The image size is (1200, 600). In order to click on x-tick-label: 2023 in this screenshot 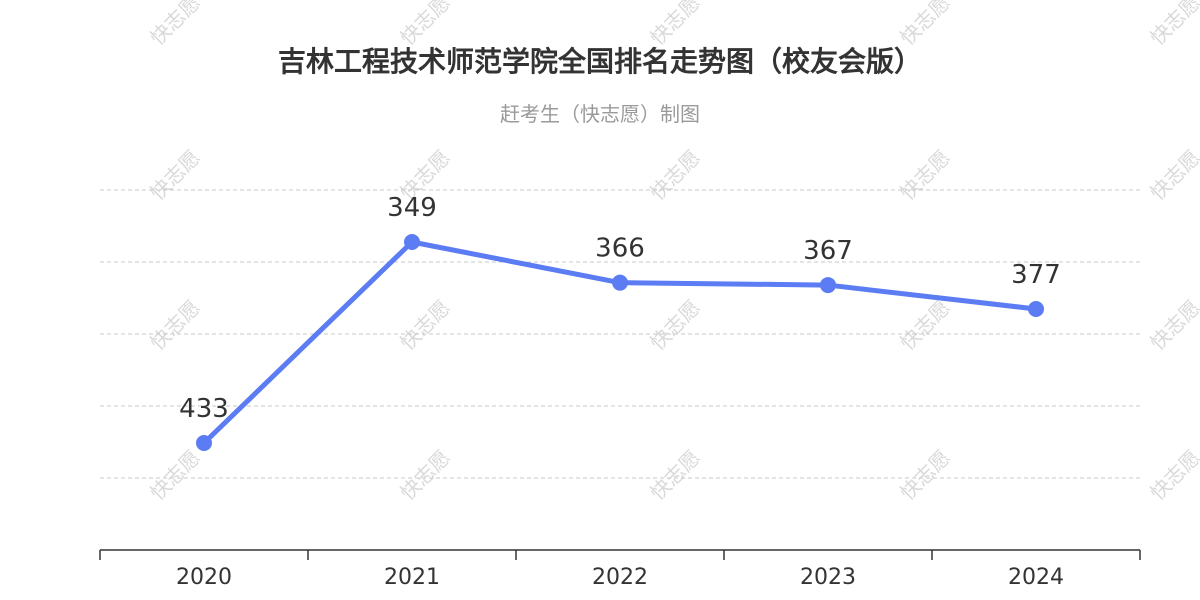, I will do `click(828, 577)`.